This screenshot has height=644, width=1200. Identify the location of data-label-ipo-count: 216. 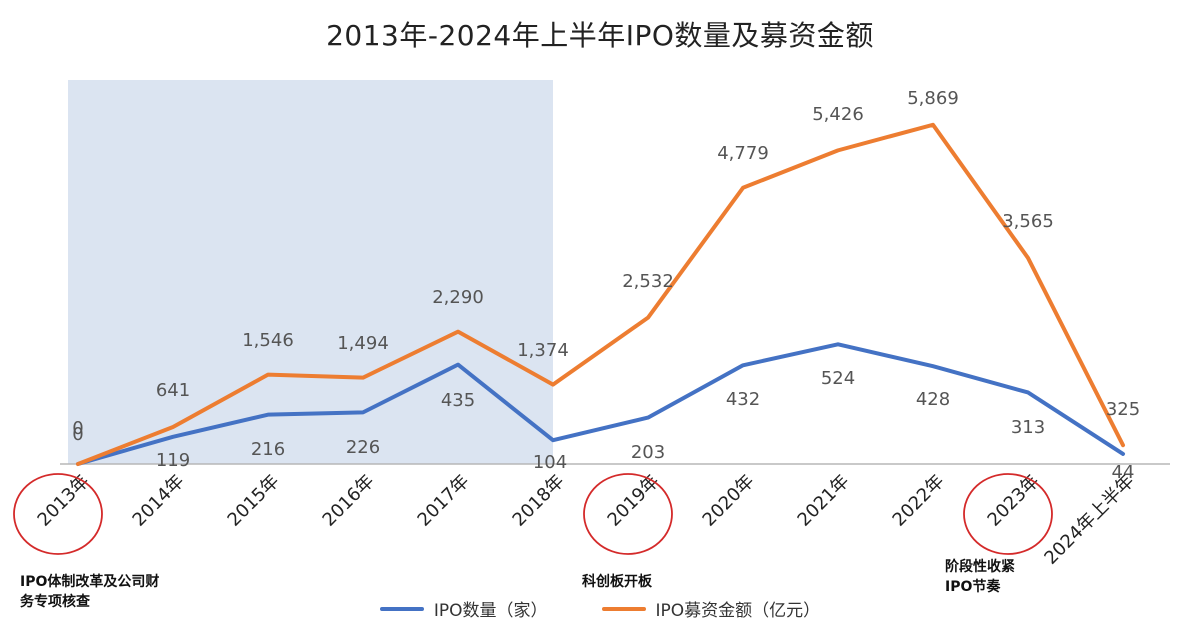
(268, 449).